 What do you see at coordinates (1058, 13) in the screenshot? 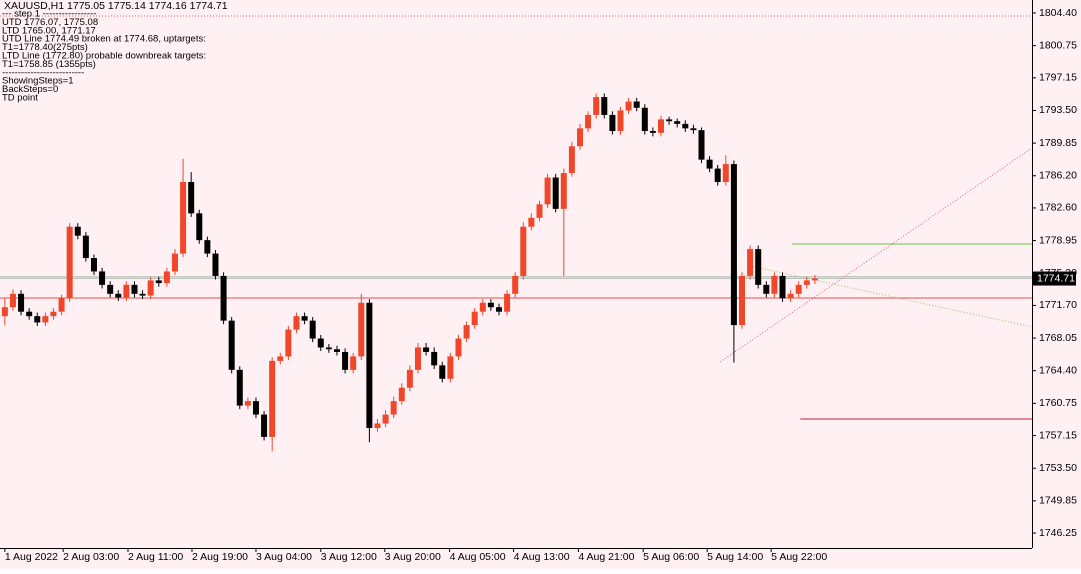
I see `y-tick-label: 1804.40` at bounding box center [1058, 13].